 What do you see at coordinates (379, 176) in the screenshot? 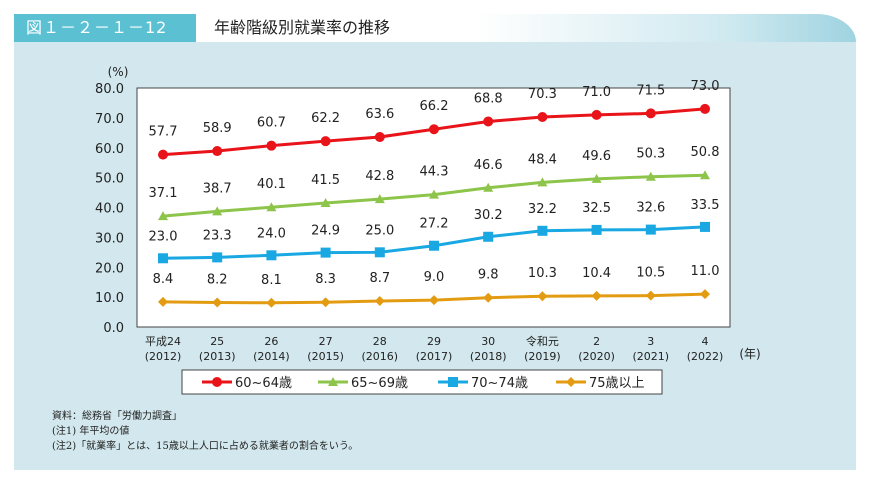
I see `data-label: 42.8` at bounding box center [379, 176].